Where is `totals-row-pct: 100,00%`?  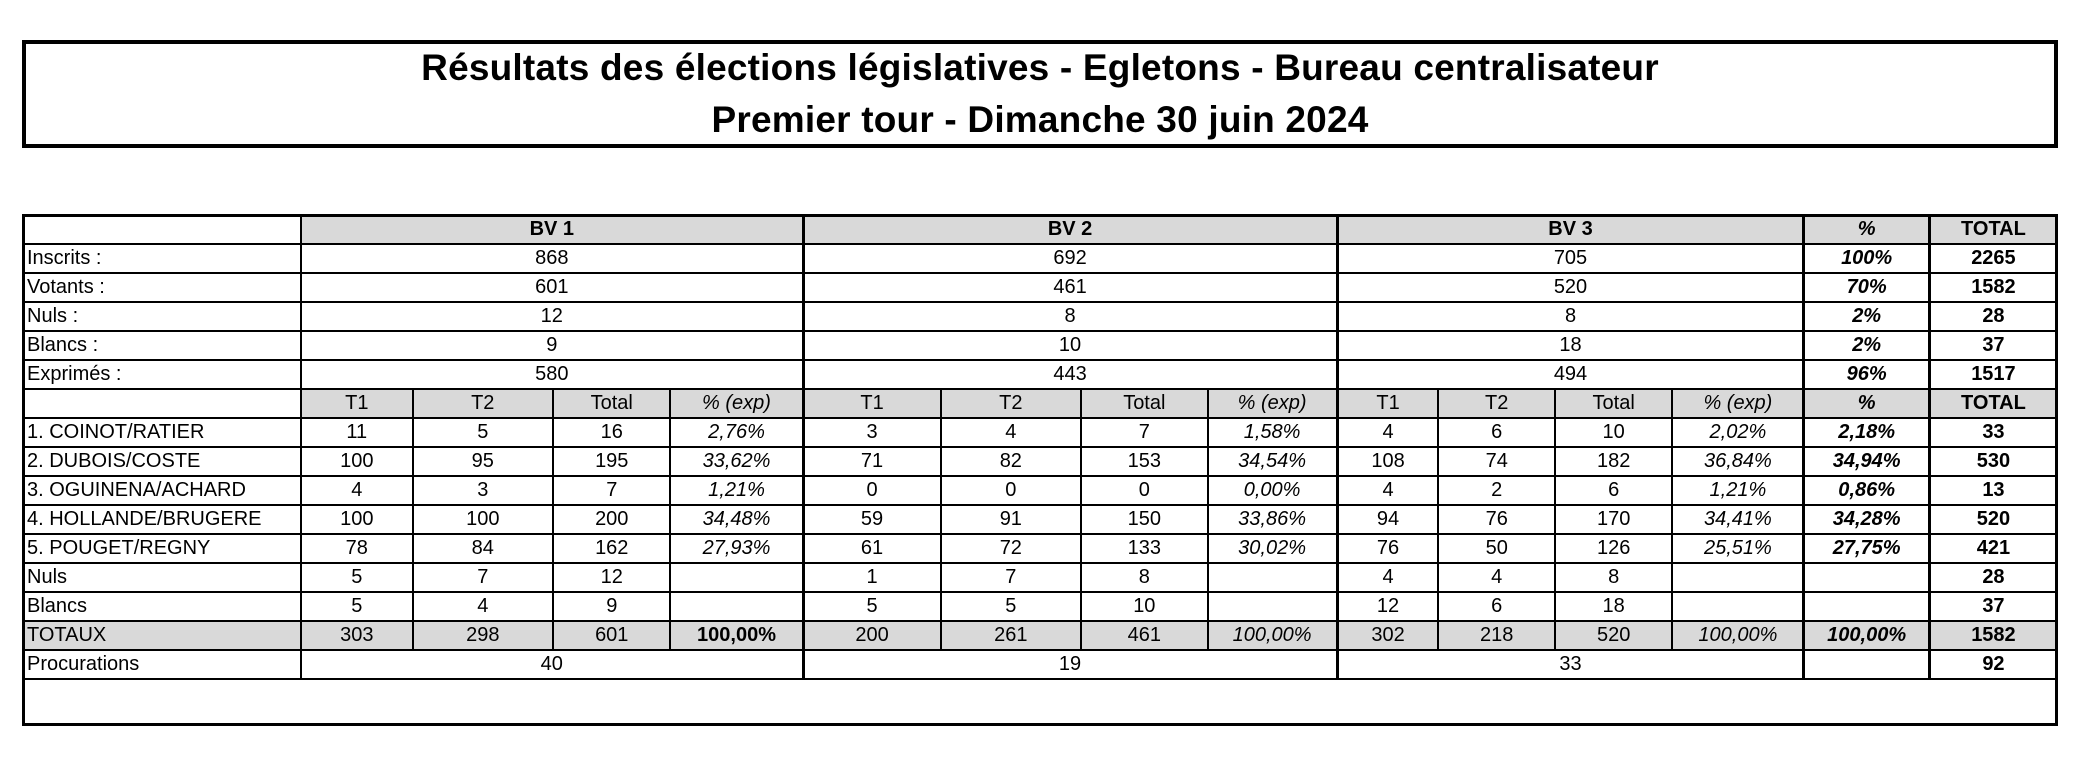 totals-row-pct: 100,00% is located at coordinates (1866, 635).